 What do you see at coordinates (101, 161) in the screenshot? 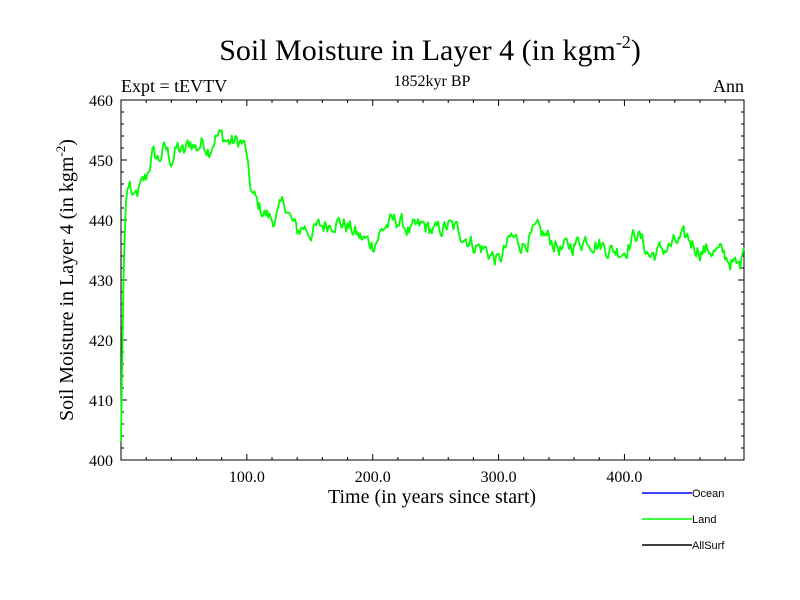
I see `y-tick-label: 450` at bounding box center [101, 161].